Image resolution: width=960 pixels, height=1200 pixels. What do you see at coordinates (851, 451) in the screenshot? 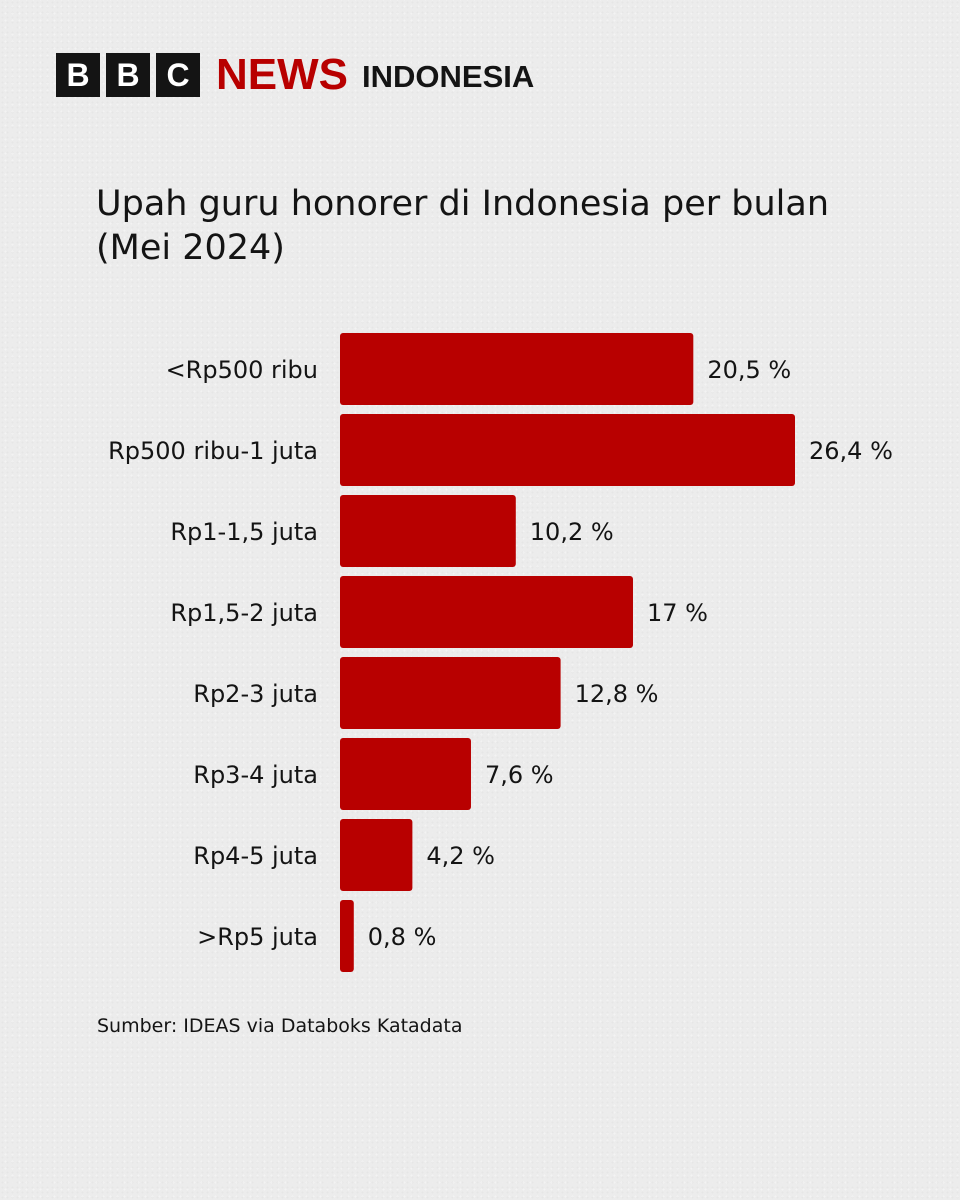
I see `value-label: 26,4 %` at bounding box center [851, 451].